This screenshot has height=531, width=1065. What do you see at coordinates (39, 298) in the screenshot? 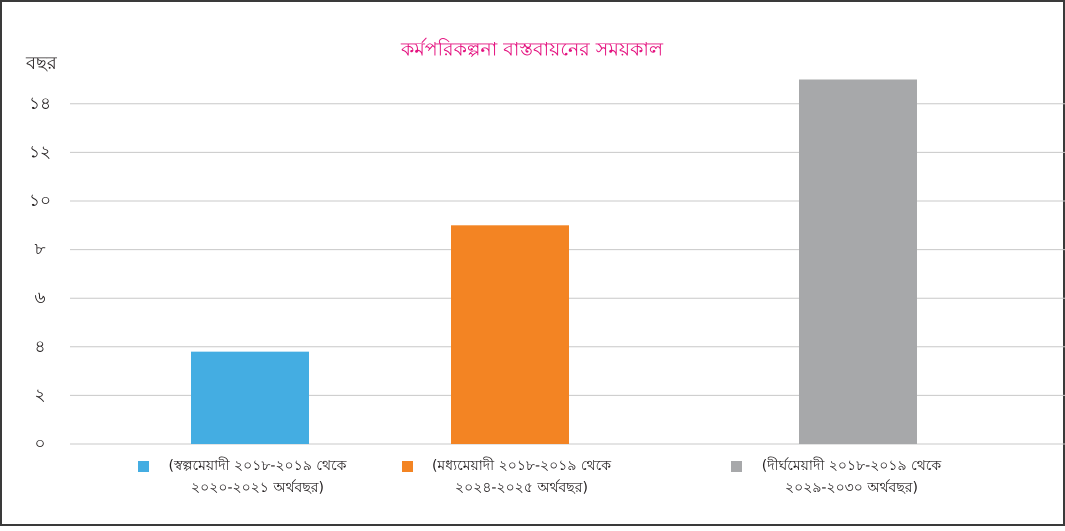
I see `y-tick-label: ৬` at bounding box center [39, 298].